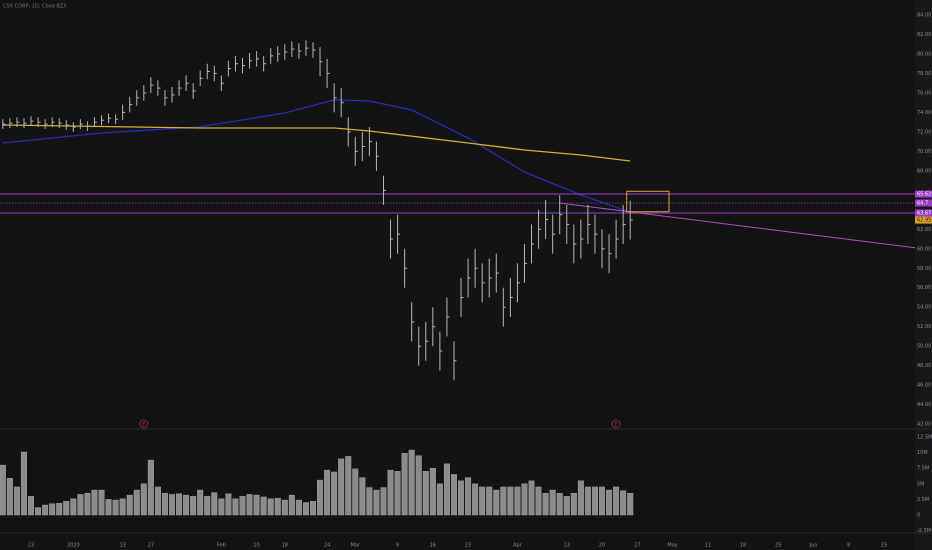  I want to click on chart-title: CSX CORP, 1D, Cboe BZX, so click(35, 7).